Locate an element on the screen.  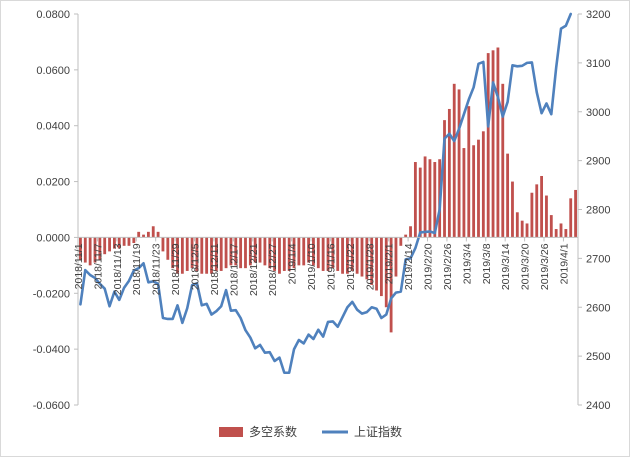
legend: 多空系数 上证指数 is located at coordinates (310, 431).